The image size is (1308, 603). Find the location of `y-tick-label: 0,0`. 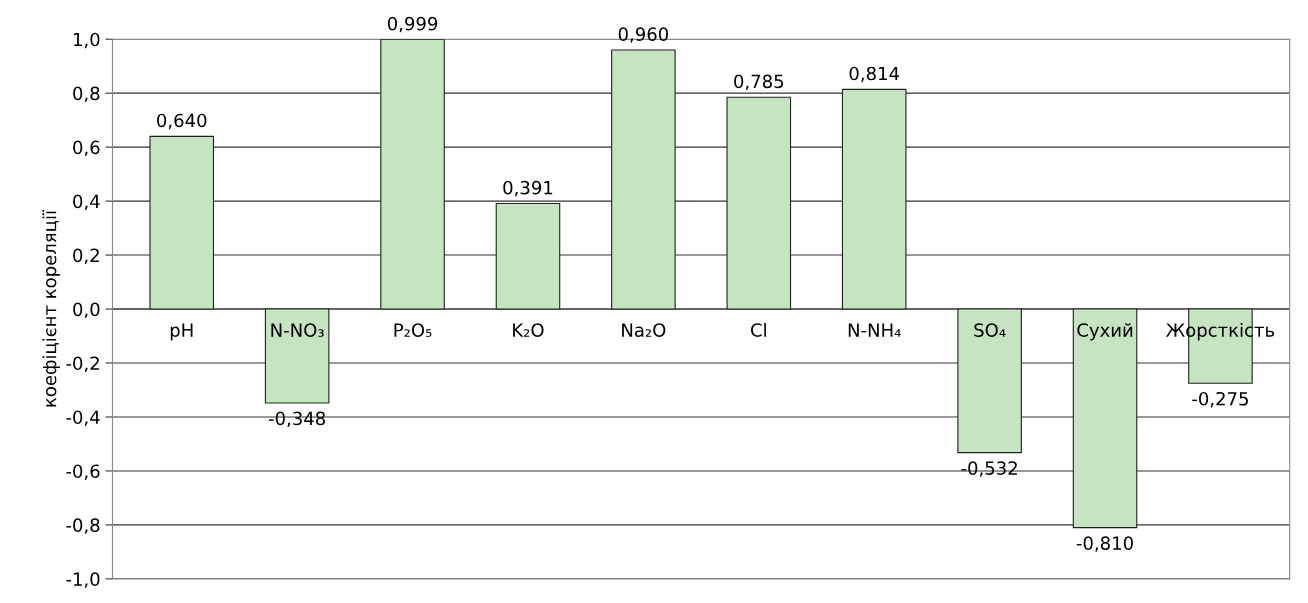

y-tick-label: 0,0 is located at coordinates (86, 310).